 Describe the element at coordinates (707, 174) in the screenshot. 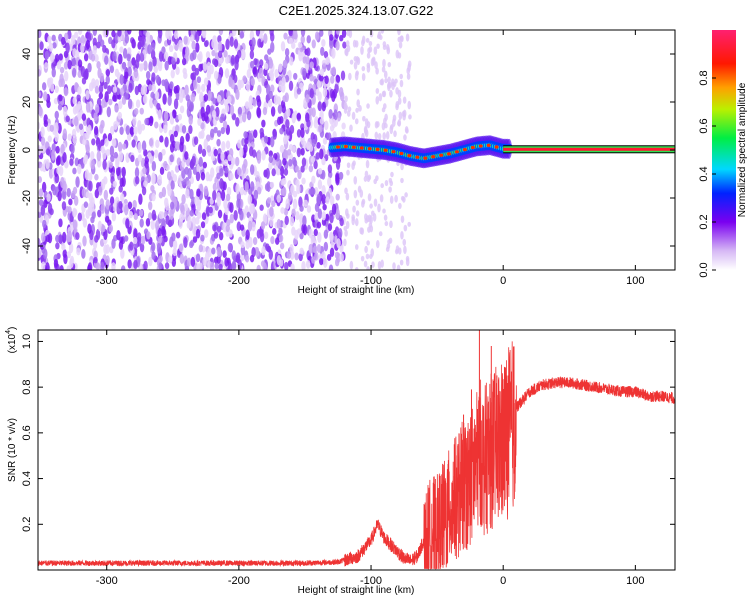

I see `colorbar-ticks: 0.0 0.2 0.4 0.6 0.8` at that location.